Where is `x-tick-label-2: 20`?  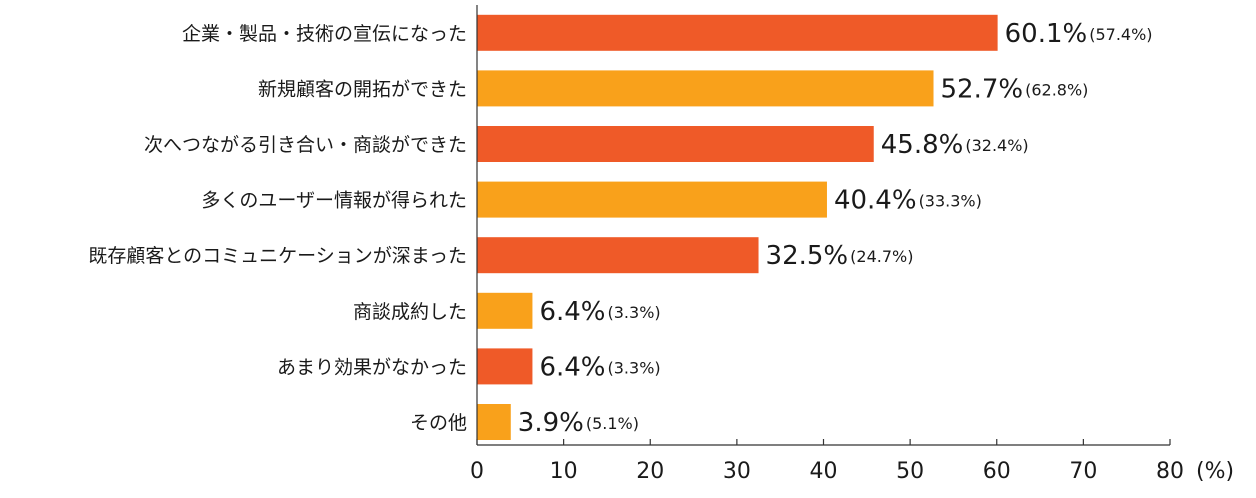 x-tick-label-2: 20 is located at coordinates (650, 471).